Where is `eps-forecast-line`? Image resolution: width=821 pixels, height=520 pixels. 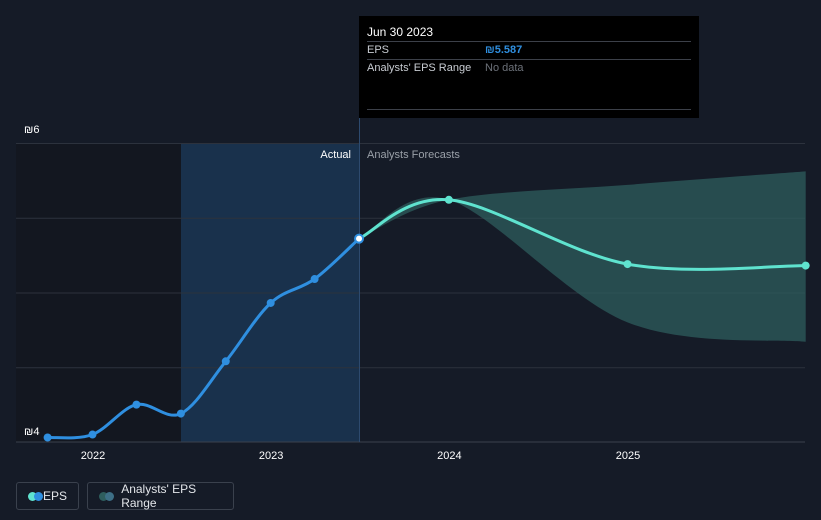
eps-forecast-line is located at coordinates (582, 234).